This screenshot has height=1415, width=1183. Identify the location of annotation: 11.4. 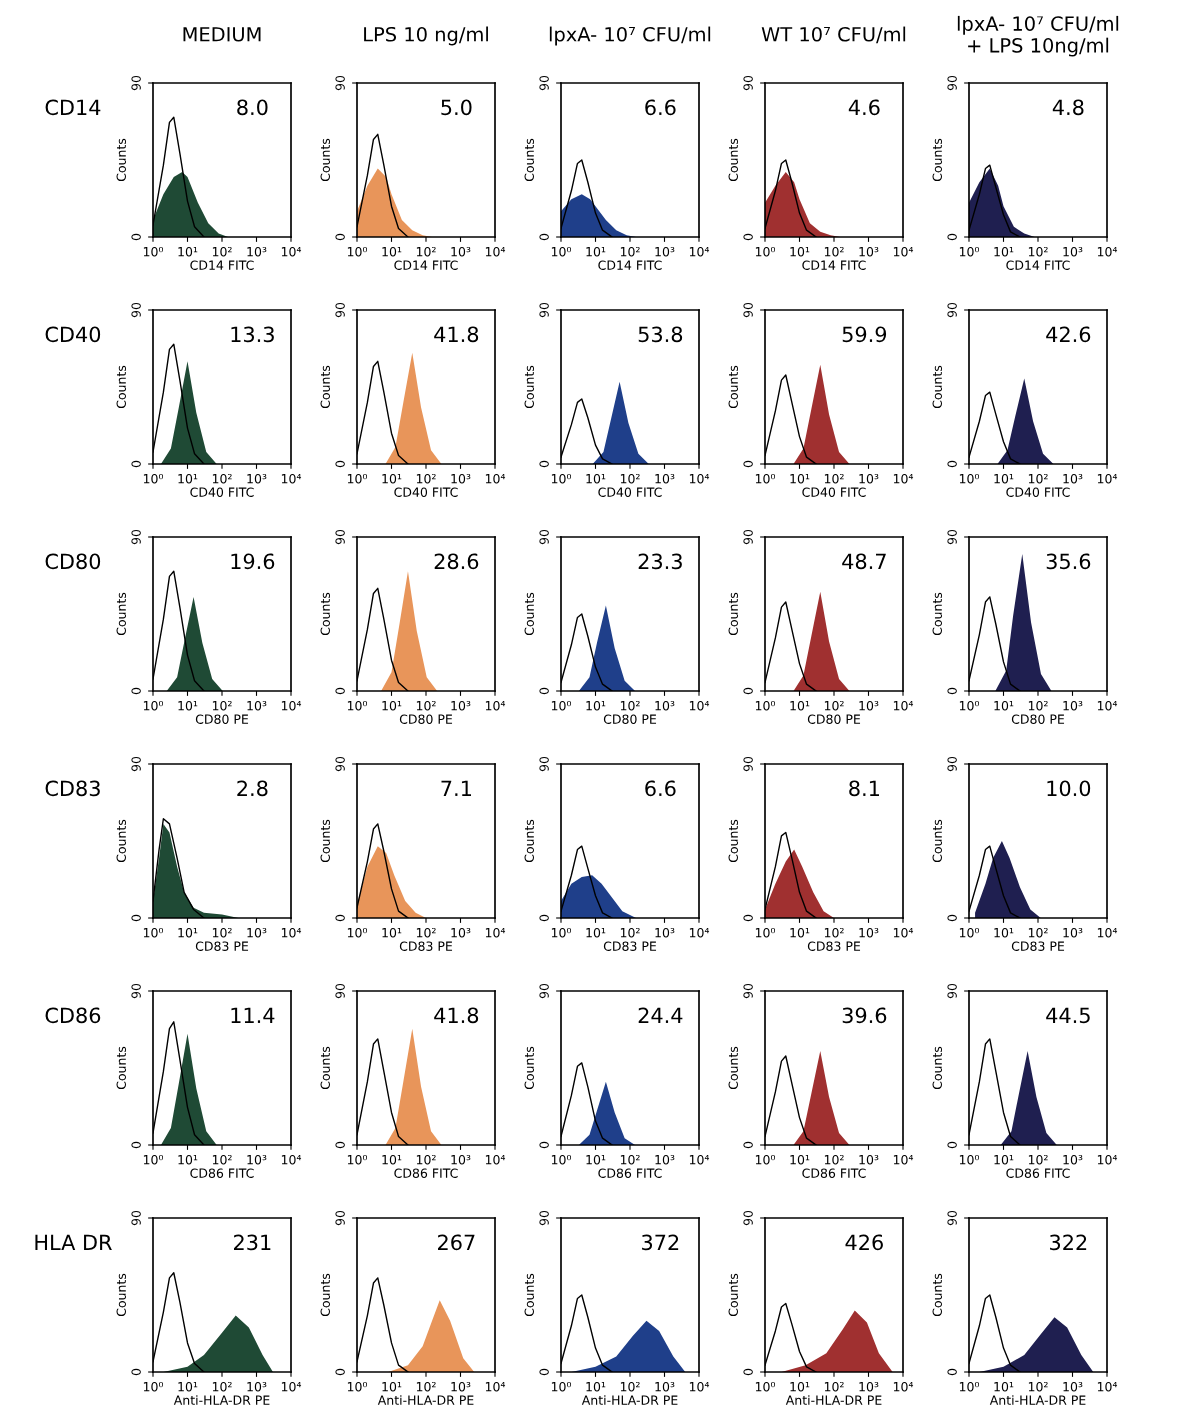
(253, 1015).